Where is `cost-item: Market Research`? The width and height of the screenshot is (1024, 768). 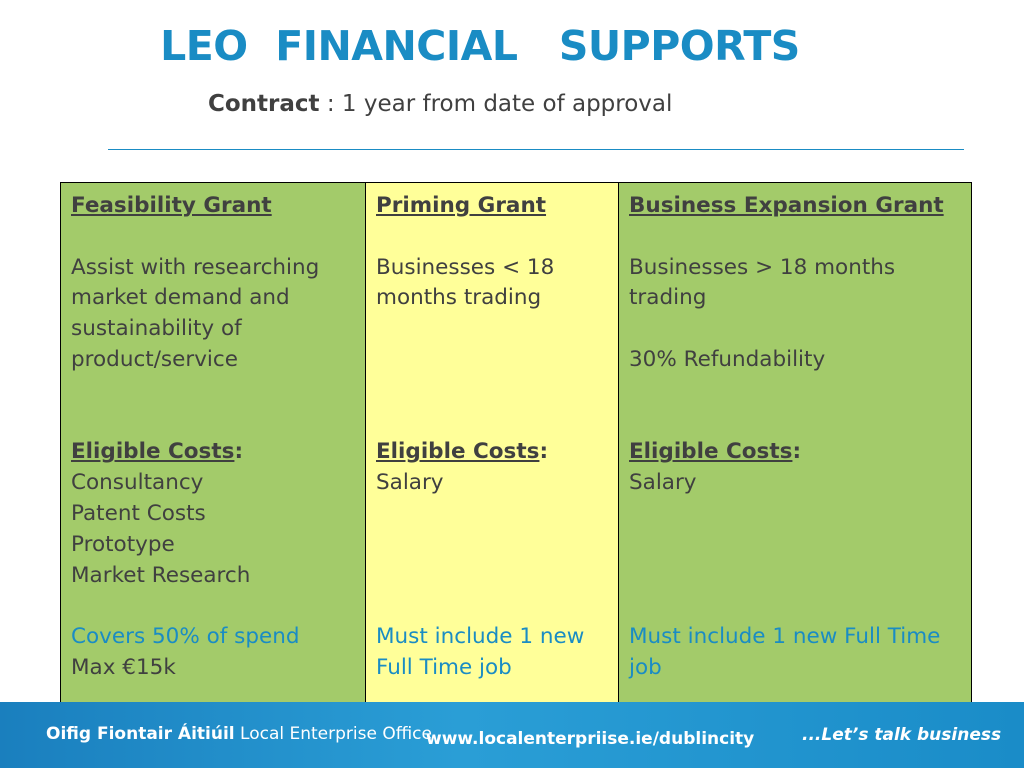 cost-item: Market Research is located at coordinates (161, 575).